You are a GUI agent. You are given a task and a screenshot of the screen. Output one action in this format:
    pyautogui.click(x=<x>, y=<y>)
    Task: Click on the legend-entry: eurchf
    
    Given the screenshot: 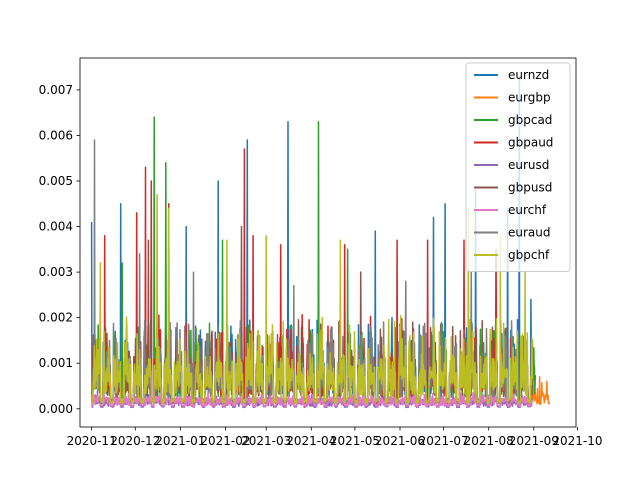 What is the action you would take?
    pyautogui.click(x=527, y=210)
    